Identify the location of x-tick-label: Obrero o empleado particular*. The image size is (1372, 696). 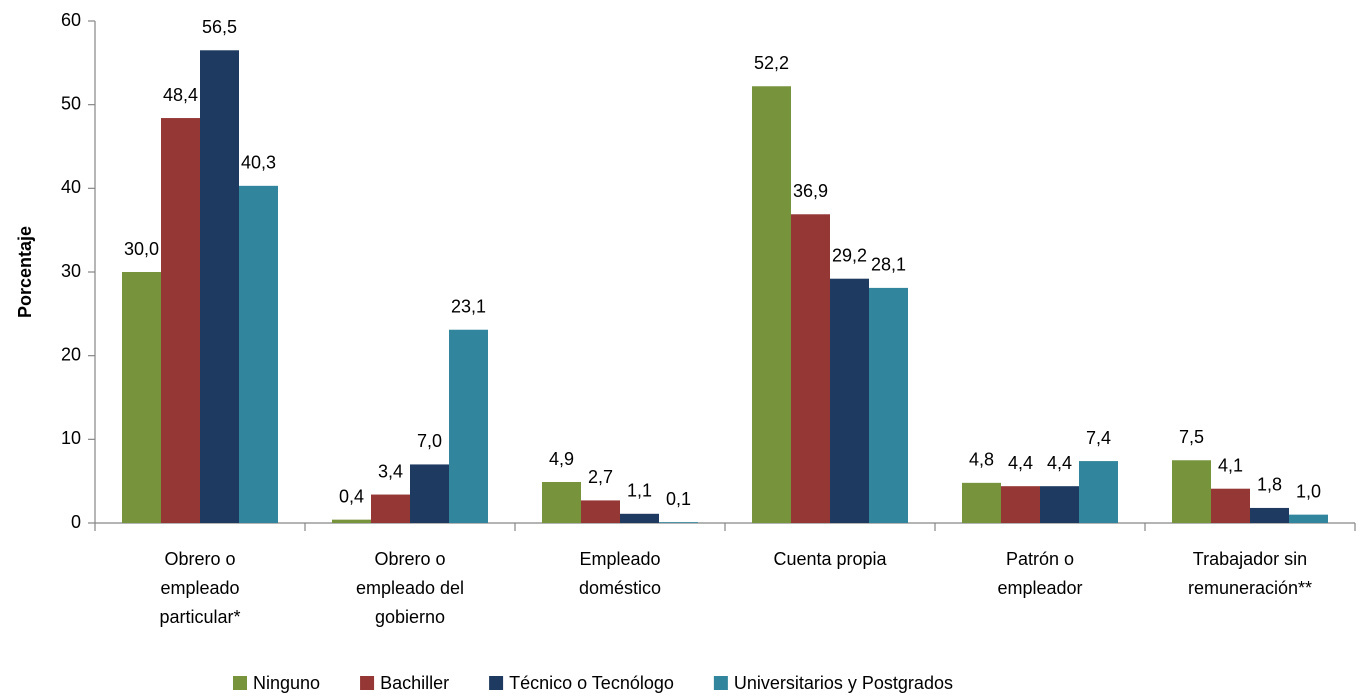
(199, 588).